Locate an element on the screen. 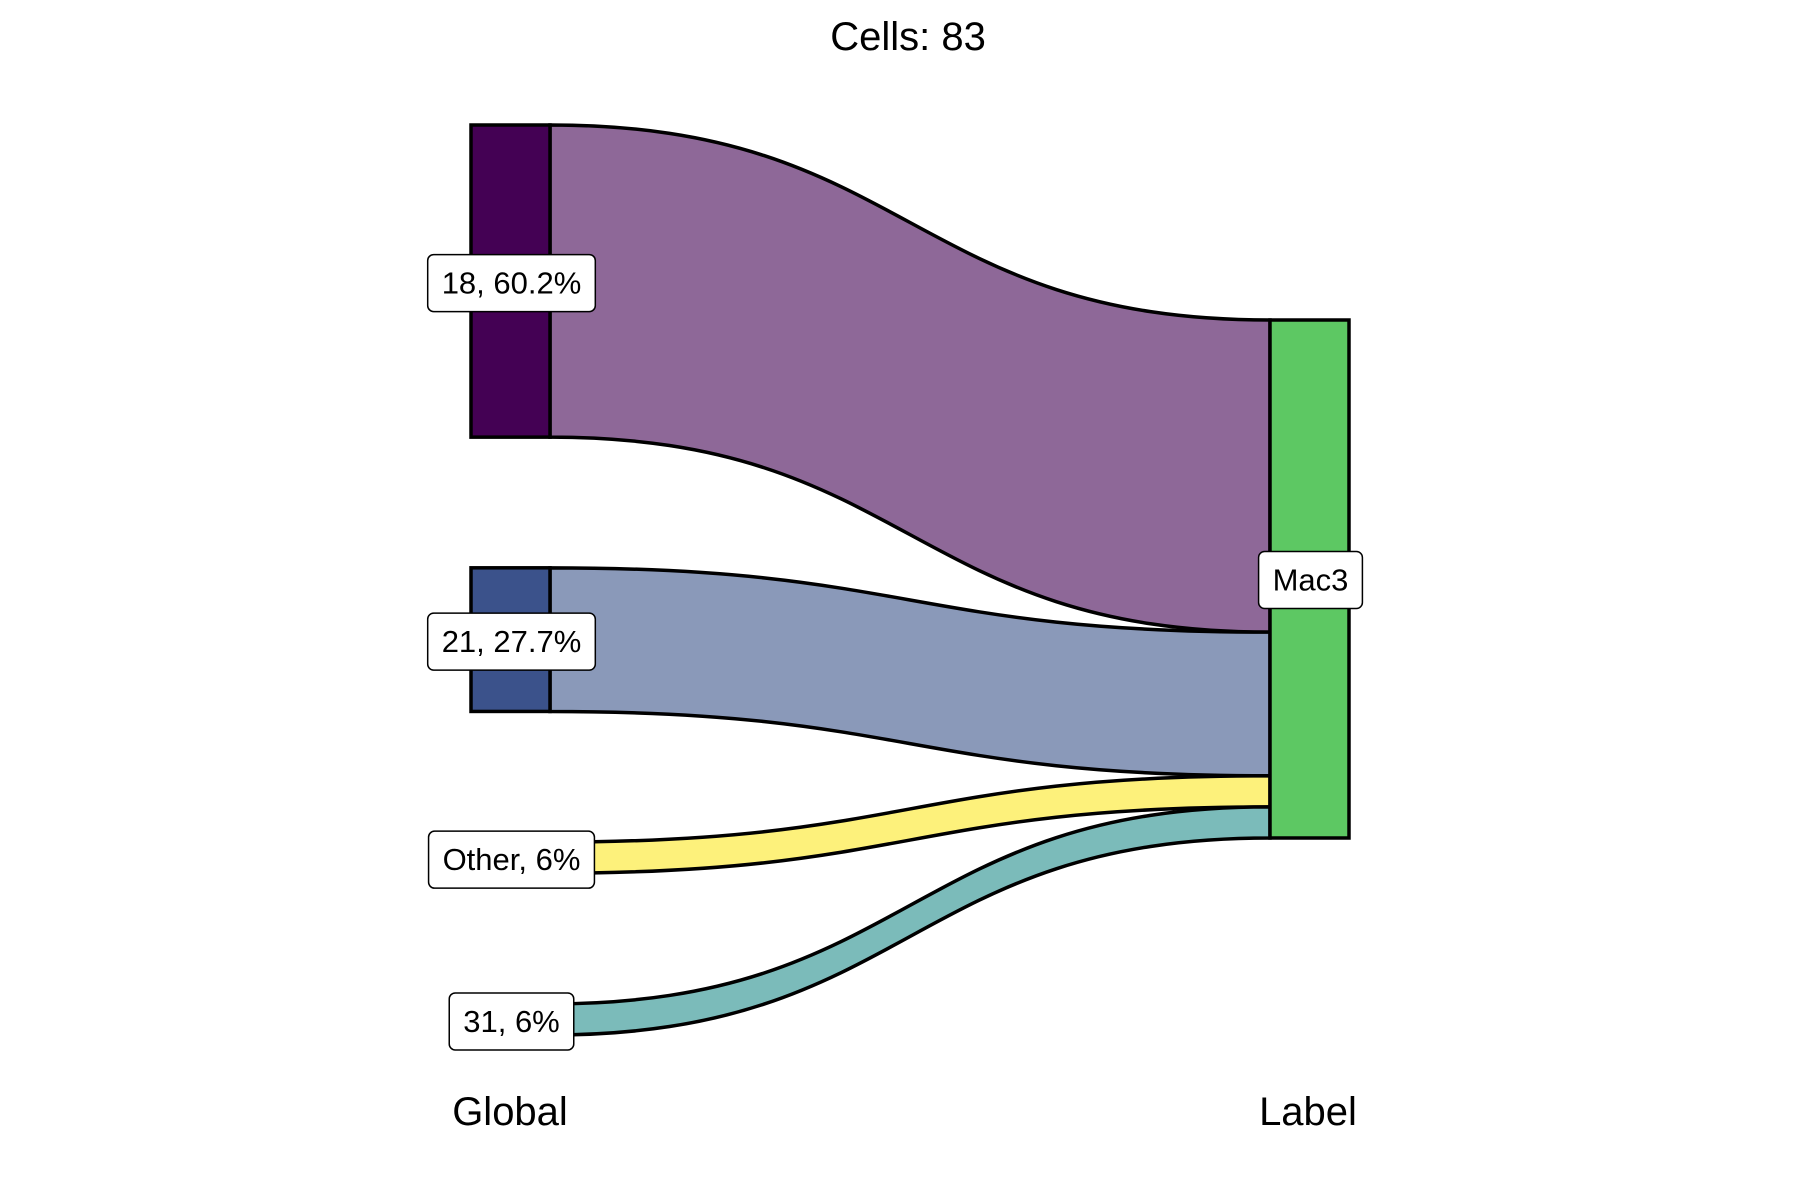 This screenshot has height=1200, width=1800. source-label-31-text: 31, 6% is located at coordinates (511, 1021).